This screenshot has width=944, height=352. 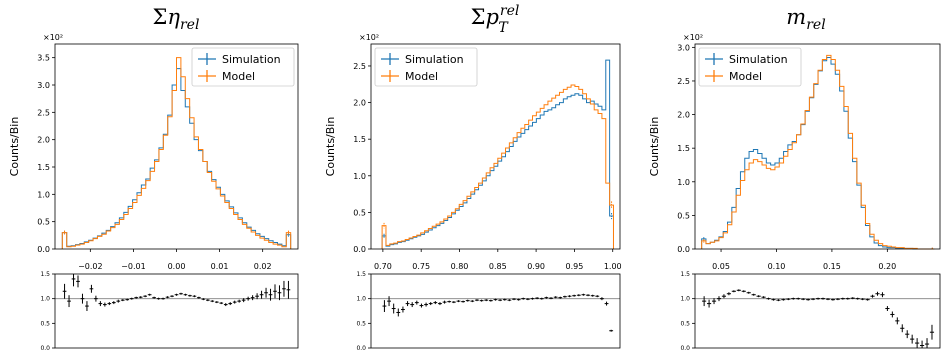 What do you see at coordinates (503, 28) in the screenshot?
I see `title-subscript: T` at bounding box center [503, 28].